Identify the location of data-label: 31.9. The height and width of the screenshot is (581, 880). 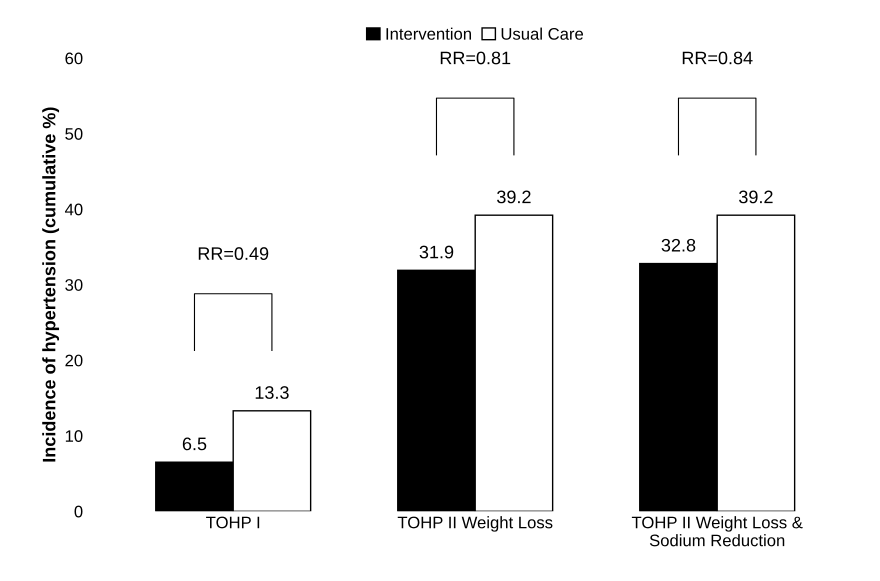
(437, 252).